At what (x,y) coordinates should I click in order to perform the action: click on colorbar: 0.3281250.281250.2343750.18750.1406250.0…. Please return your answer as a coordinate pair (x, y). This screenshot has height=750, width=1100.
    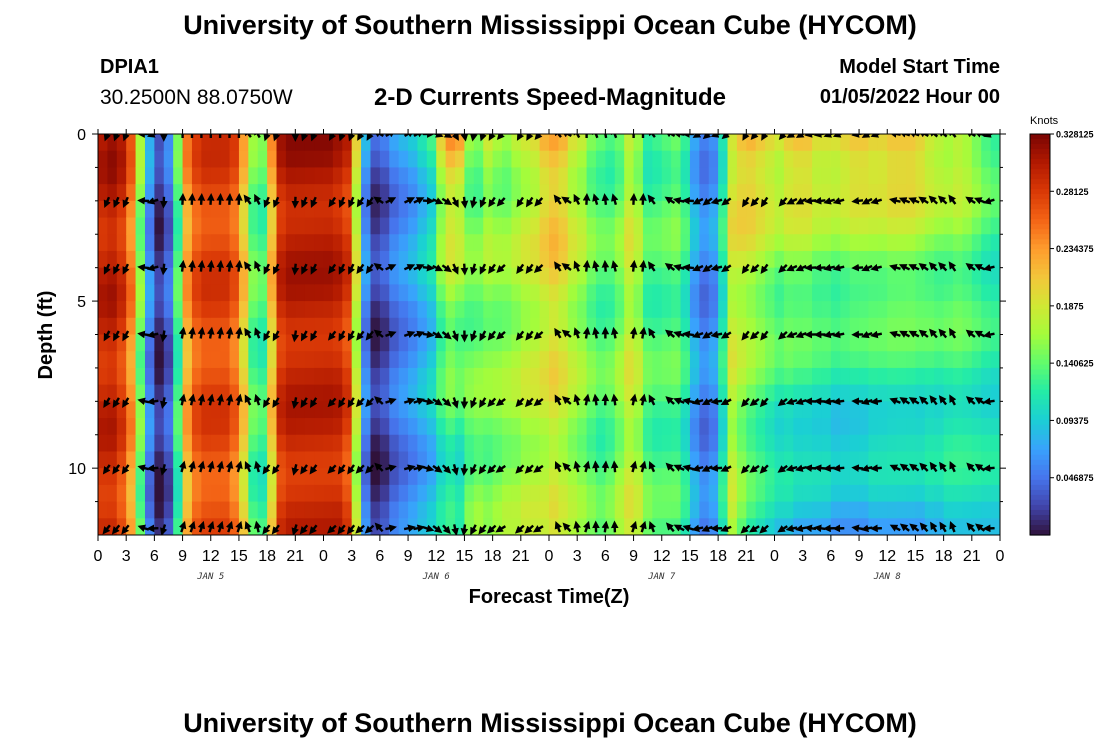
    Looking at the image, I should click on (1061, 333).